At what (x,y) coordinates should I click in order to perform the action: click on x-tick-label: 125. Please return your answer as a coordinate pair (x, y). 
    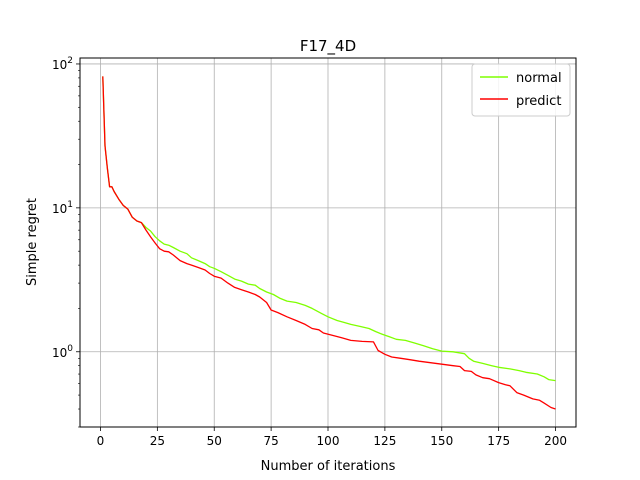
    Looking at the image, I should click on (384, 441).